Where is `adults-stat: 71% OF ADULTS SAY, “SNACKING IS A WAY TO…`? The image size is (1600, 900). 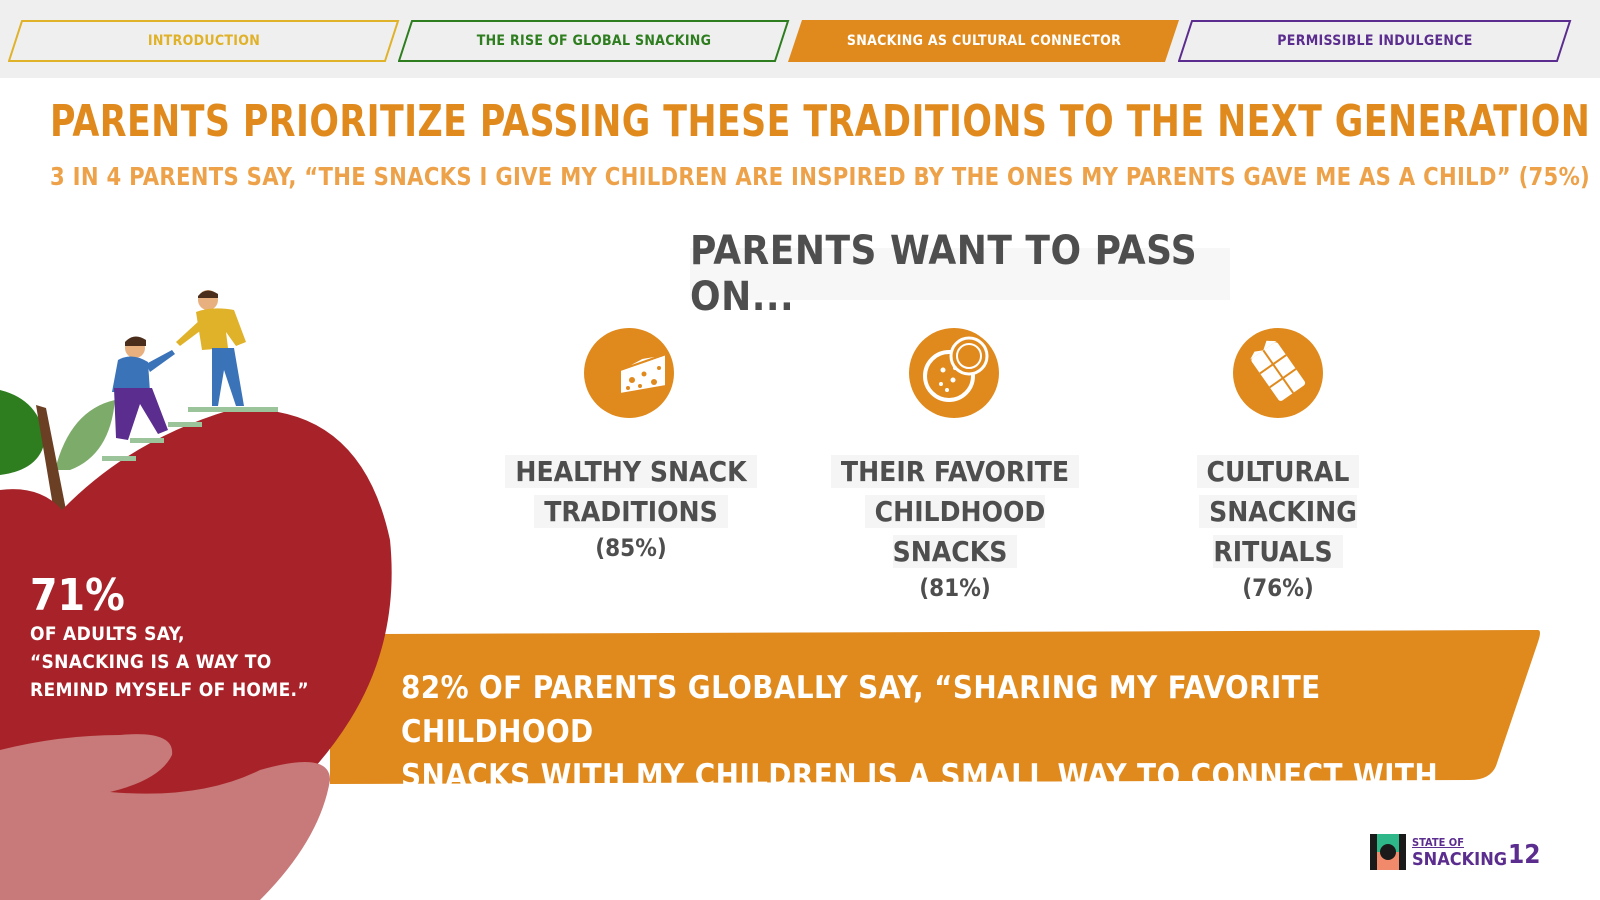
adults-stat: 71% OF ADULTS SAY, “SNACKING IS A WAY TO… is located at coordinates (169, 638).